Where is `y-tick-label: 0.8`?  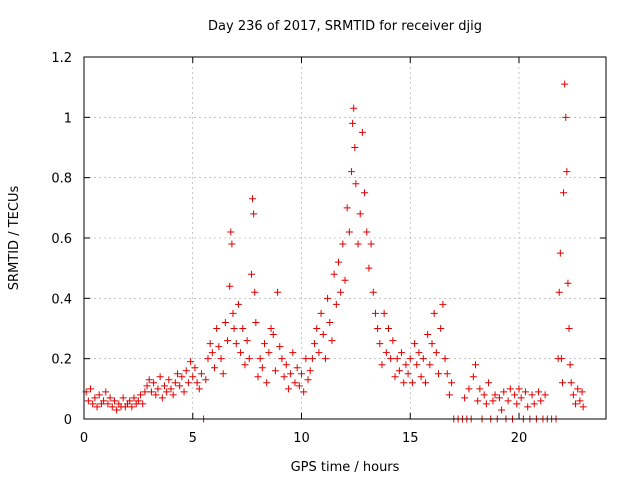 y-tick-label: 0.8 is located at coordinates (61, 179).